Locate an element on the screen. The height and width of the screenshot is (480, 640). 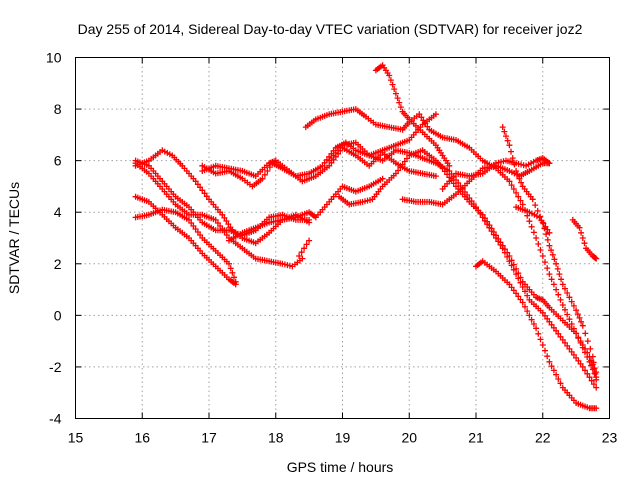
series-s16 is located at coordinates (536, 335).